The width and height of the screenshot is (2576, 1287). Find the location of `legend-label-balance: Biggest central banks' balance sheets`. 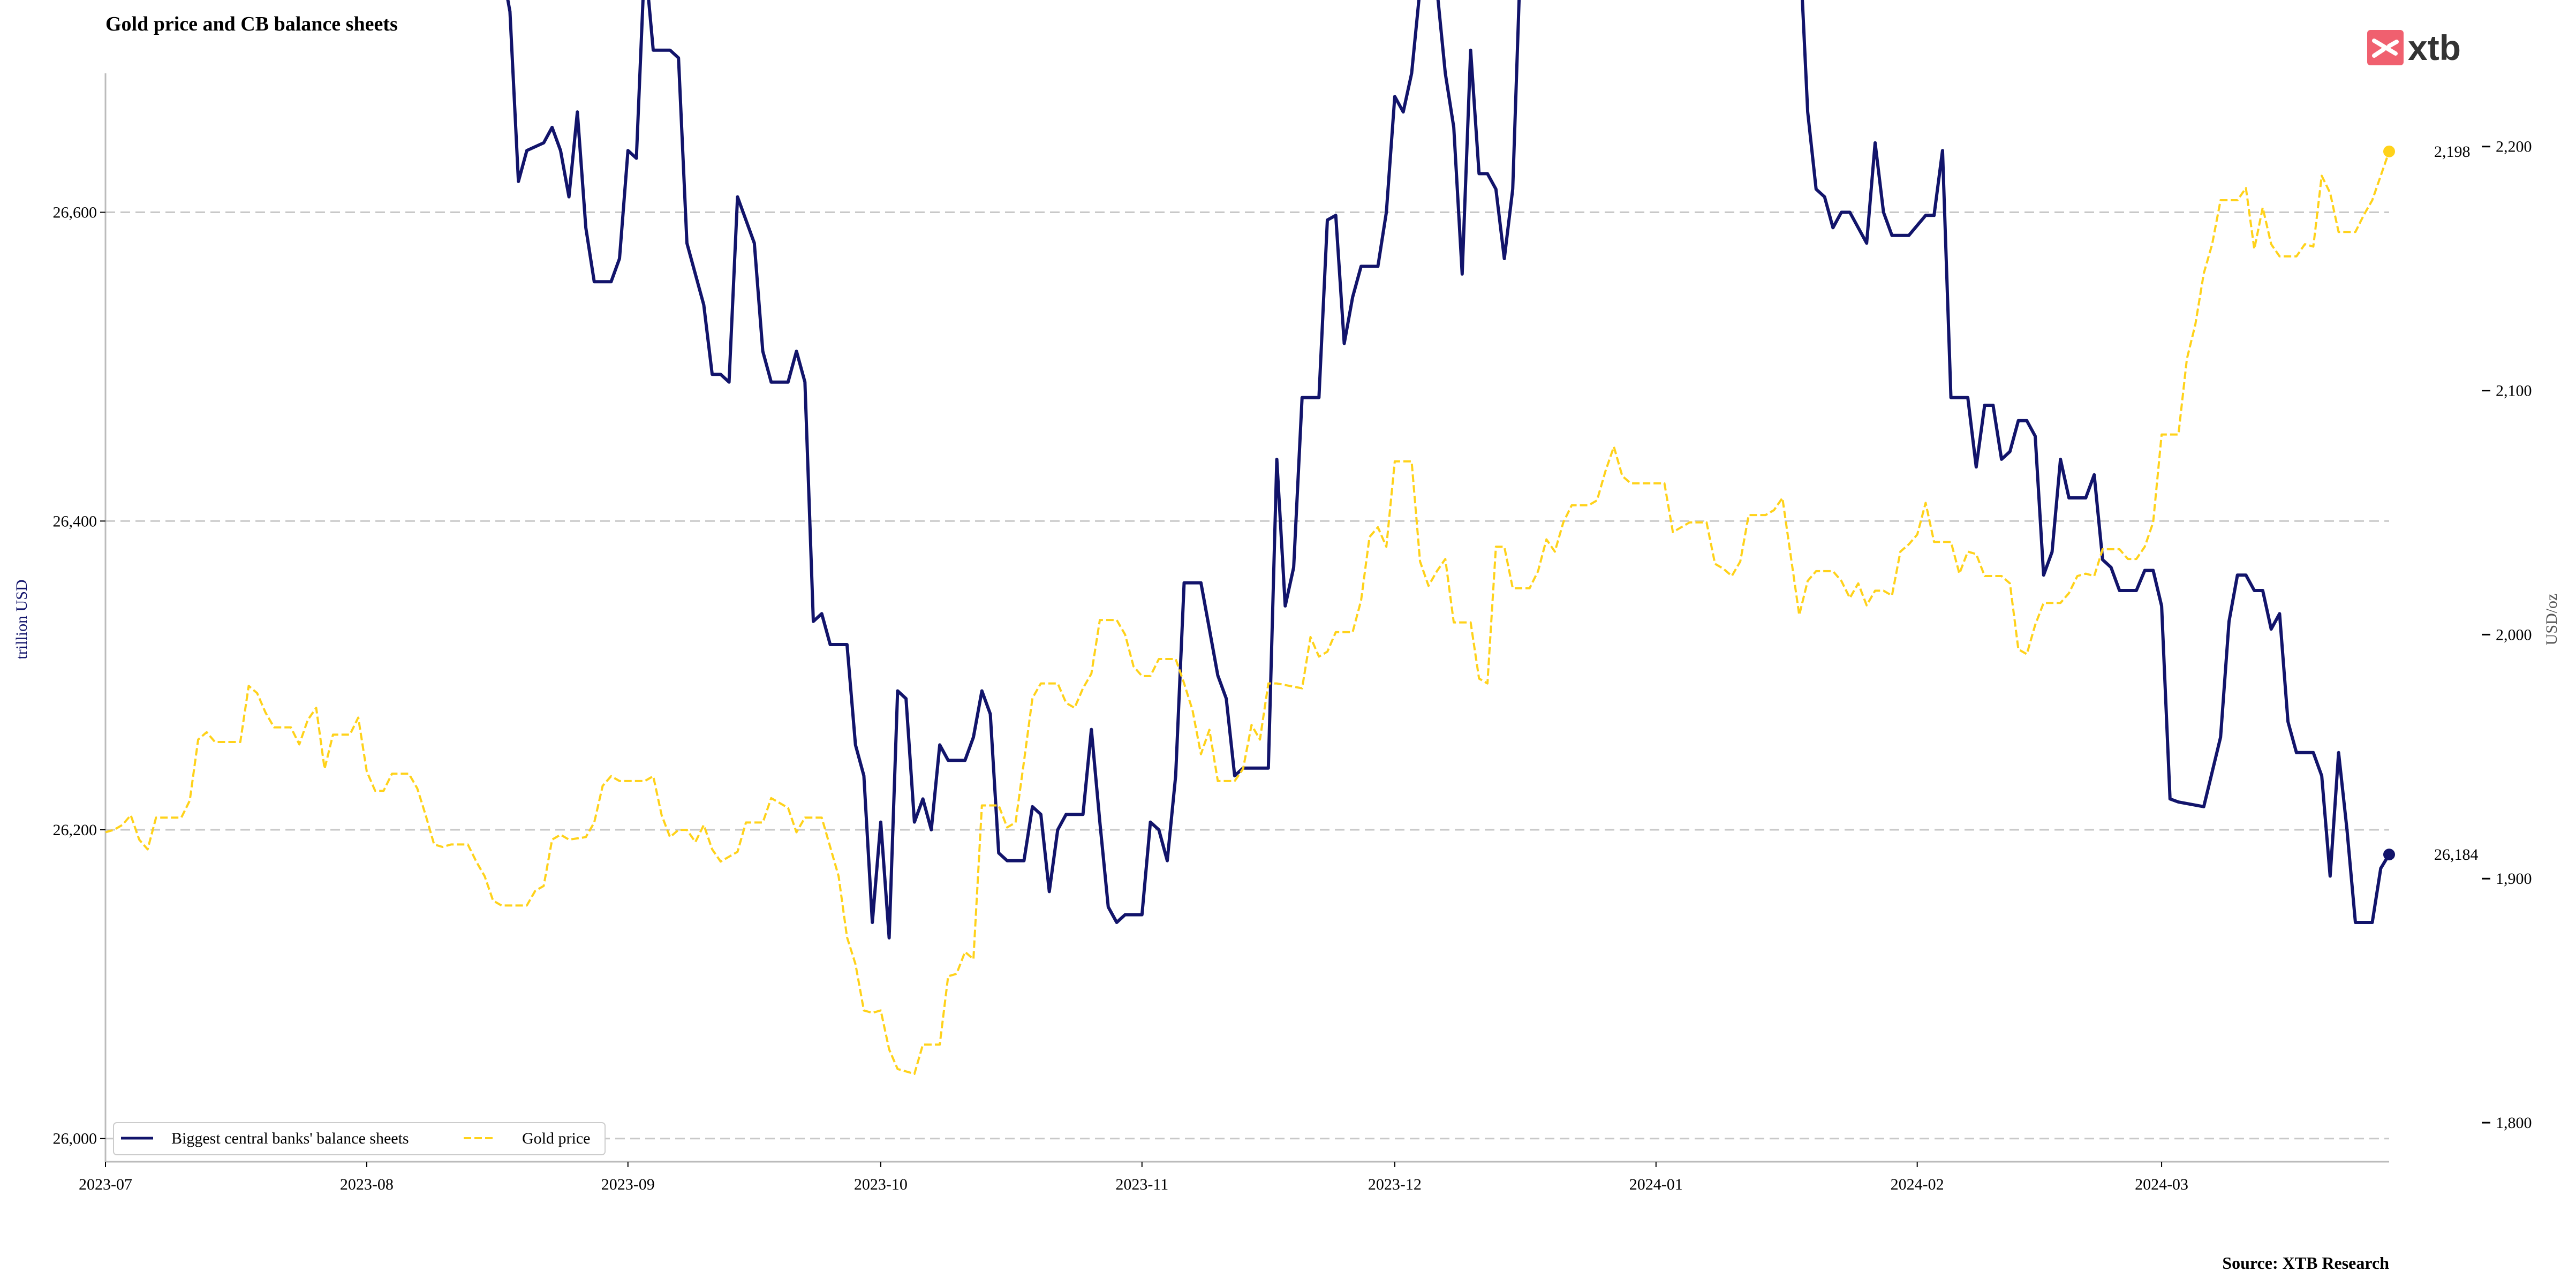

legend-label-balance: Biggest central banks' balance sheets is located at coordinates (290, 1138).